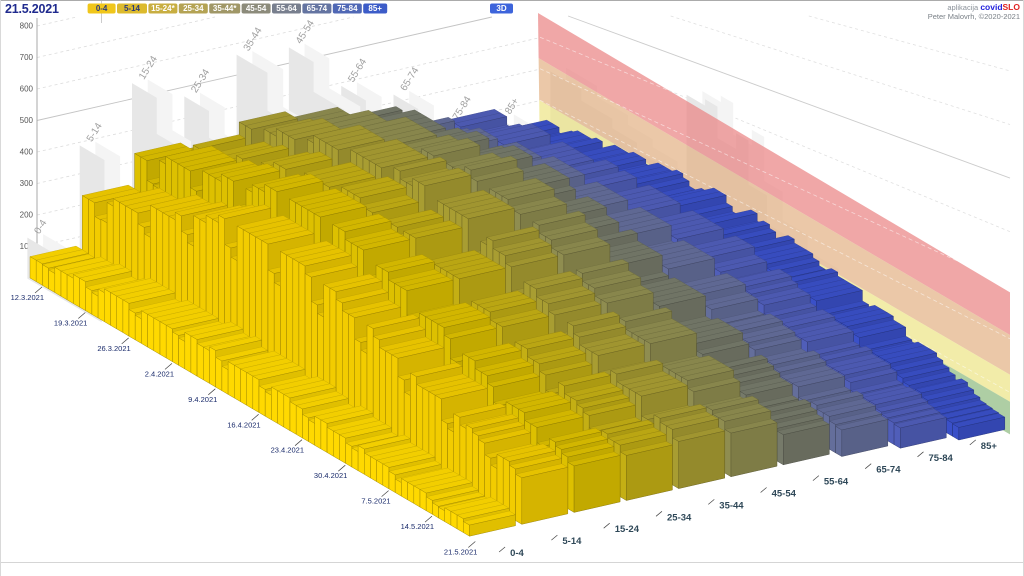 The image size is (1024, 576). I want to click on svg-text: 500, so click(27, 120).